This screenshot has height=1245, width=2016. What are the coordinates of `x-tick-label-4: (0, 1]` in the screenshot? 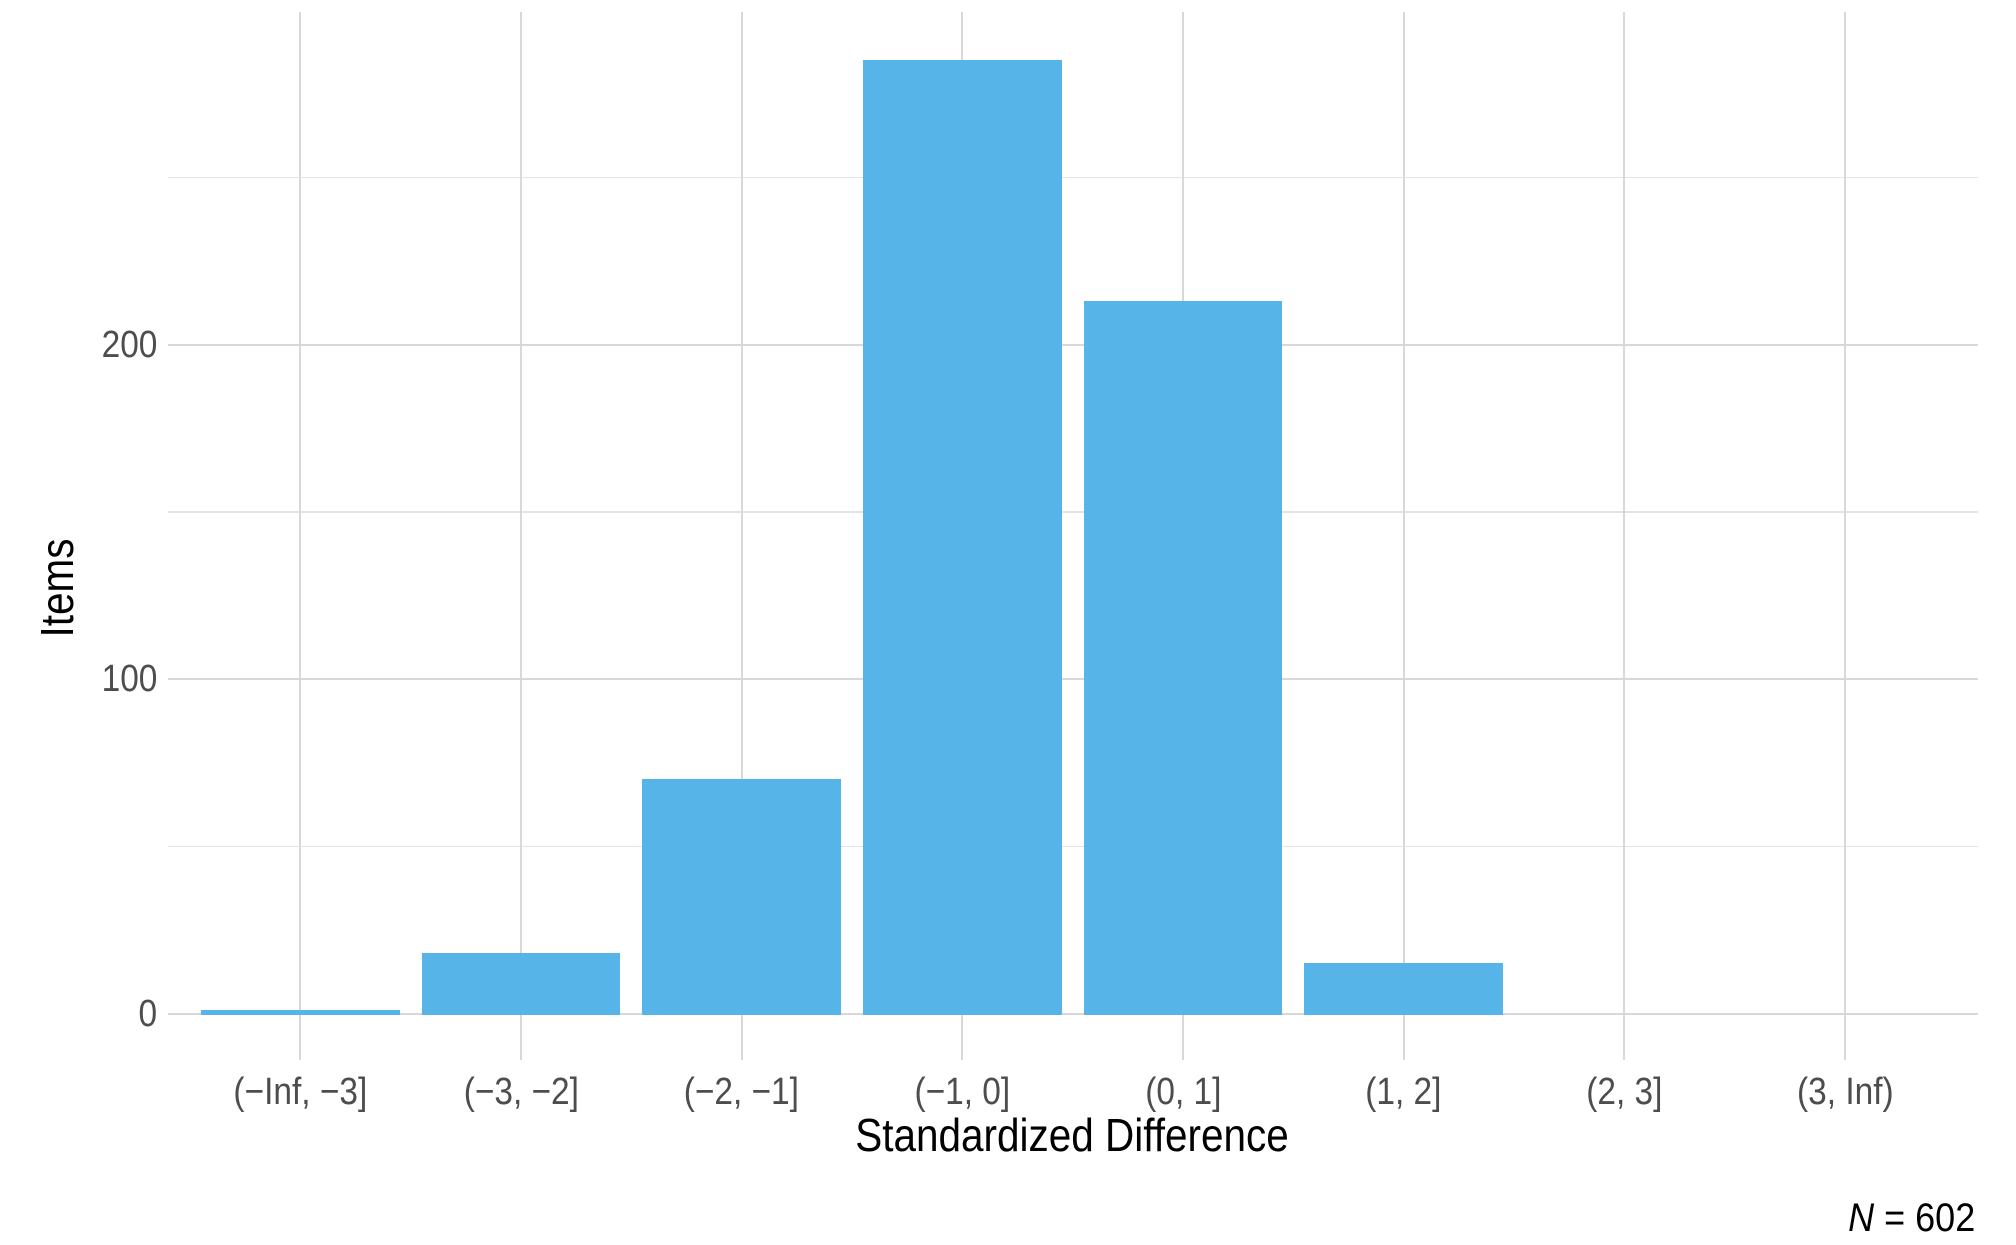 It's located at (1183, 1092).